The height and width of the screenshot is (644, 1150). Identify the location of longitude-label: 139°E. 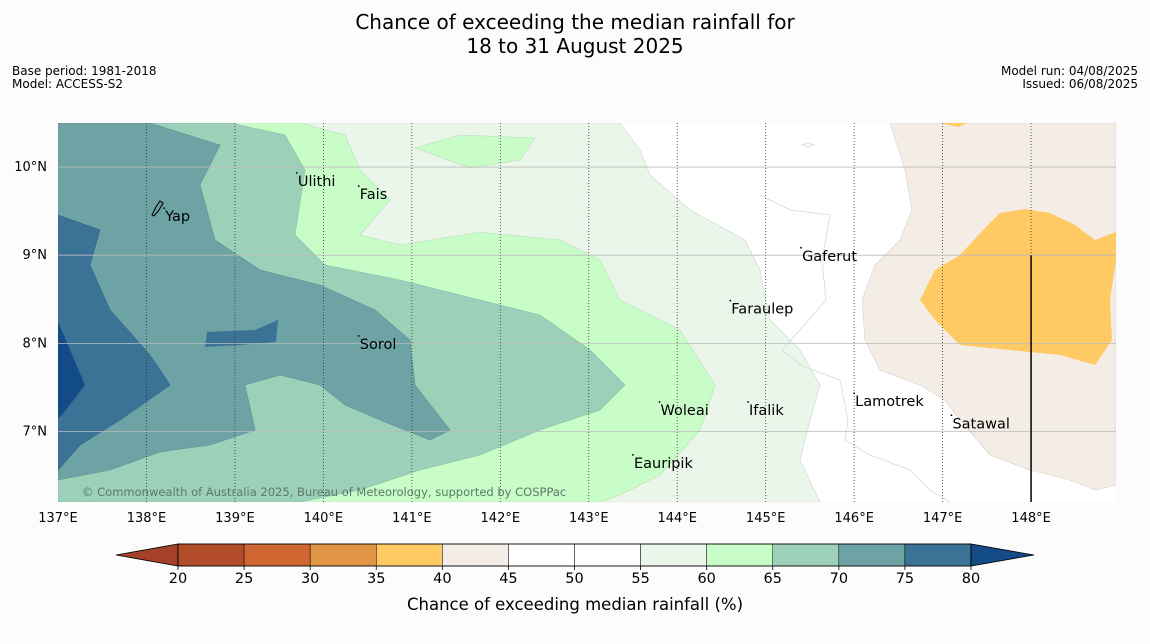
(235, 518).